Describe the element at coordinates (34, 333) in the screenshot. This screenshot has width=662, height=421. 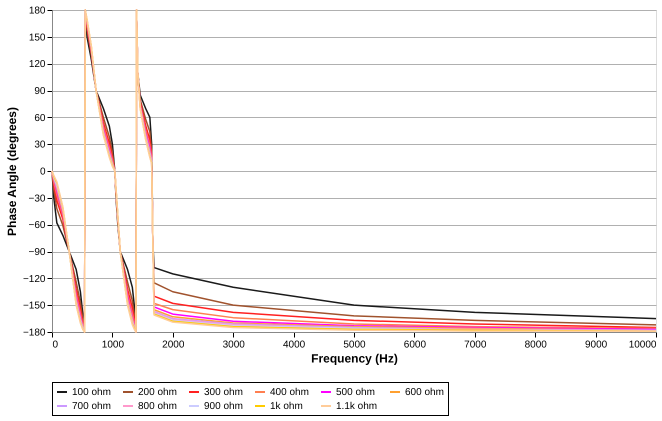
I see `y-tick-label: −180` at that location.